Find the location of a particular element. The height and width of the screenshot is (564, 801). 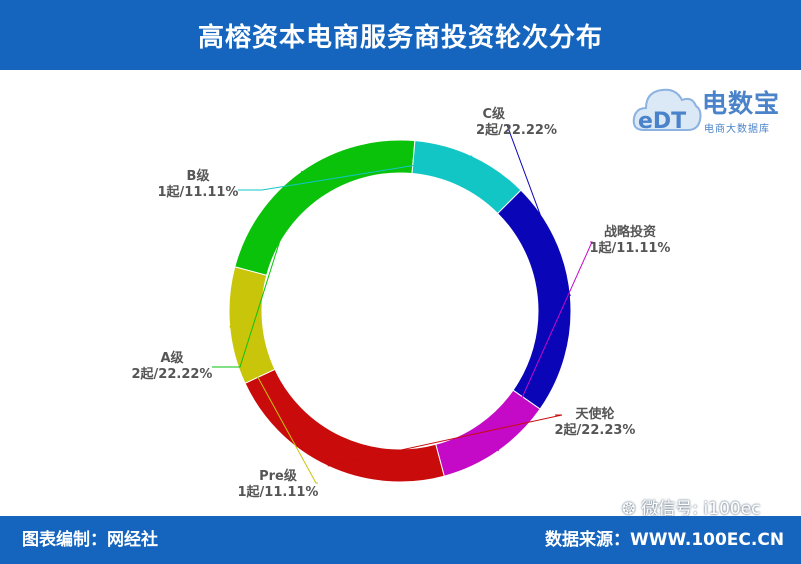

data-source: 数据来源：WWW.100EC.CN is located at coordinates (665, 540).